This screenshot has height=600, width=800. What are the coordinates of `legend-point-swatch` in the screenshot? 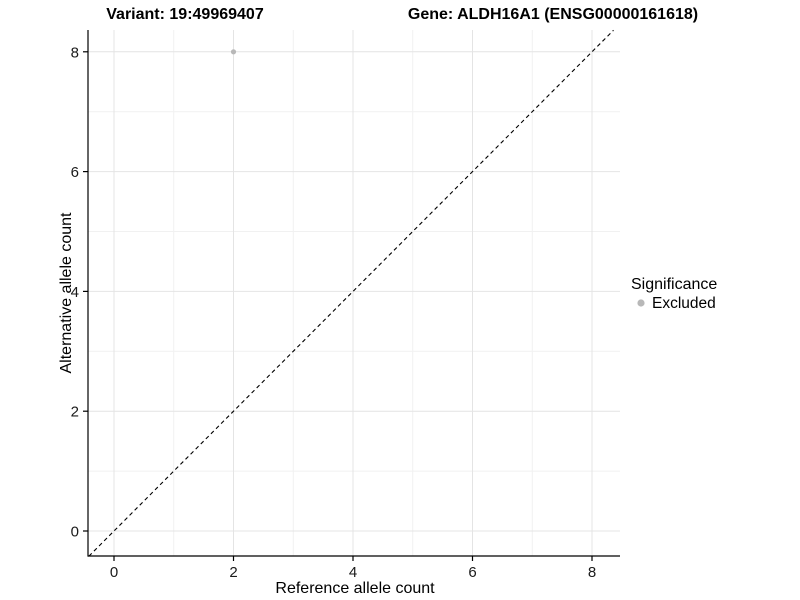 It's located at (641, 303).